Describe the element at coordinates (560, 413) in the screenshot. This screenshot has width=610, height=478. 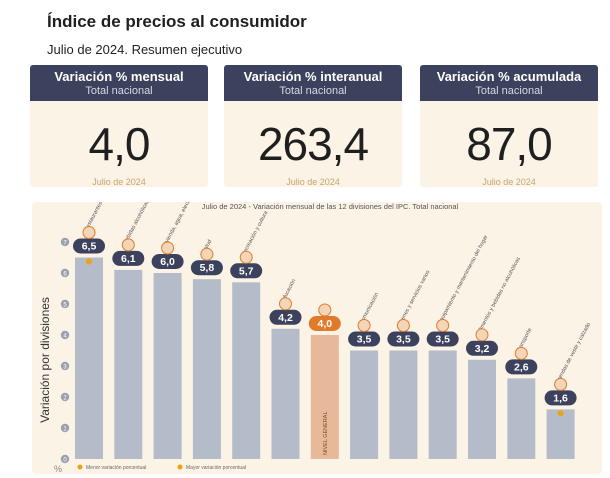
I see `marker-min` at that location.